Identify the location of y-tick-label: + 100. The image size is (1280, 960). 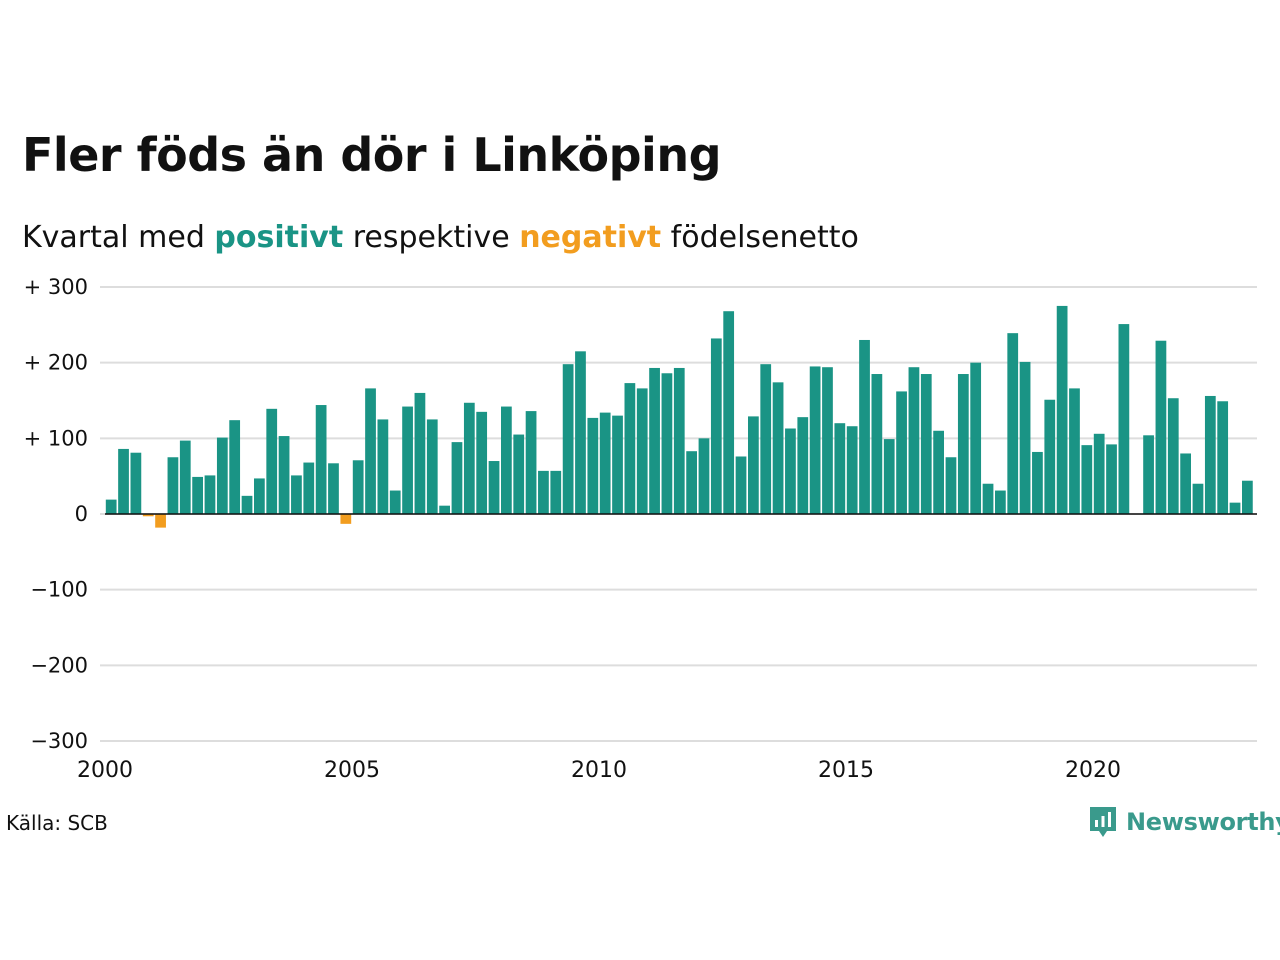
(56, 438).